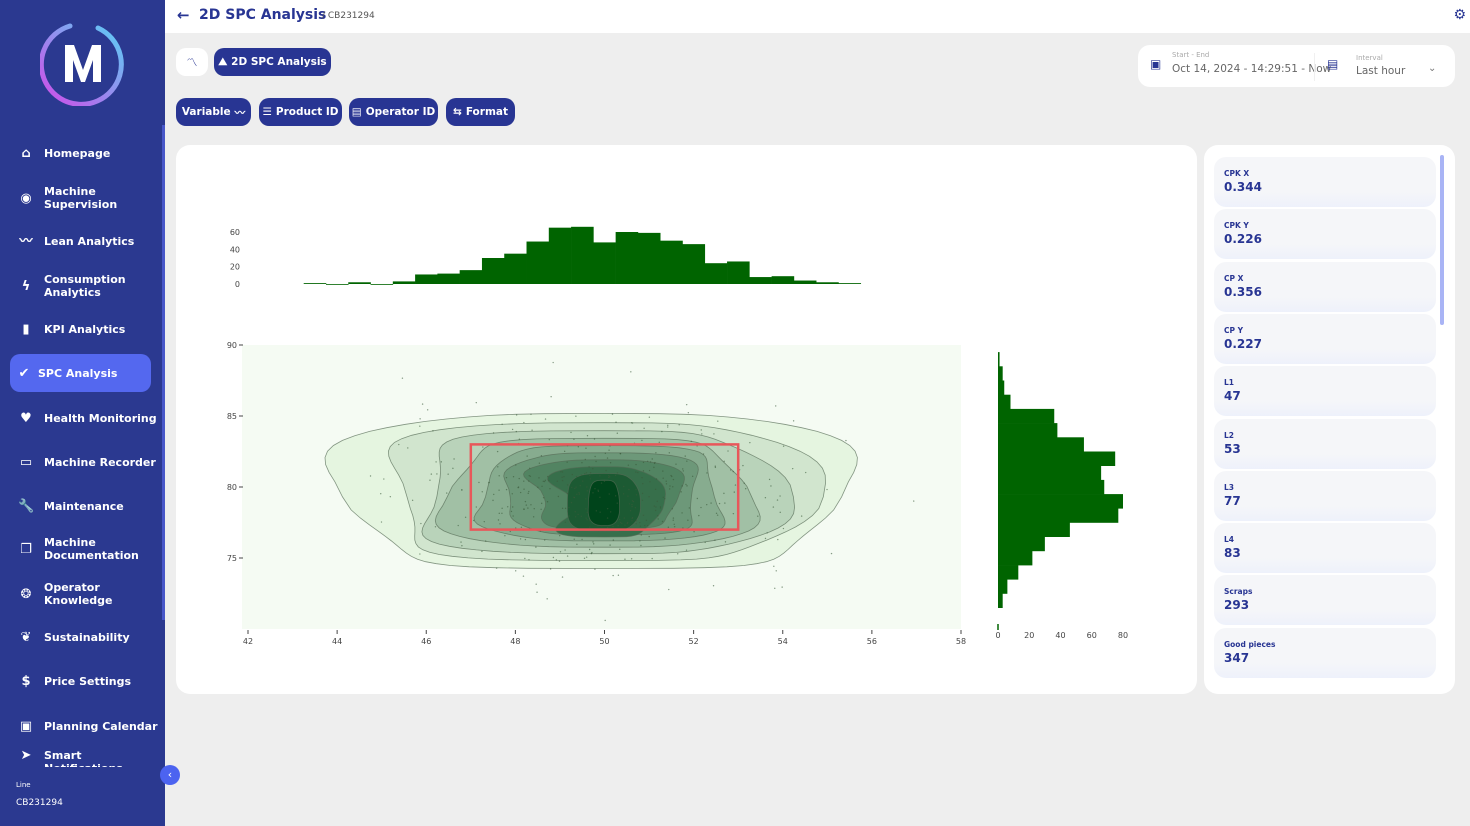 The height and width of the screenshot is (826, 1470). I want to click on product-id-button: ☰ Product ID, so click(300, 112).